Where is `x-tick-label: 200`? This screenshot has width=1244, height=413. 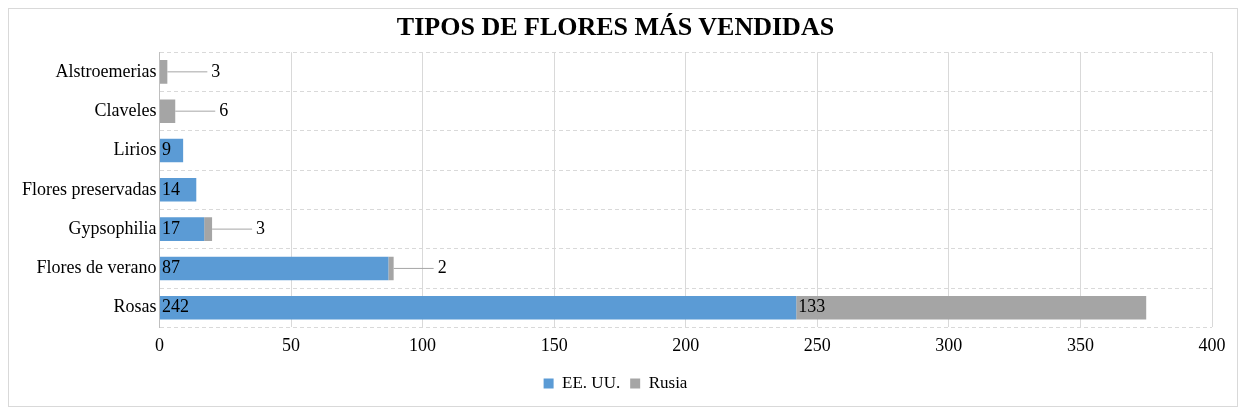 x-tick-label: 200 is located at coordinates (686, 344).